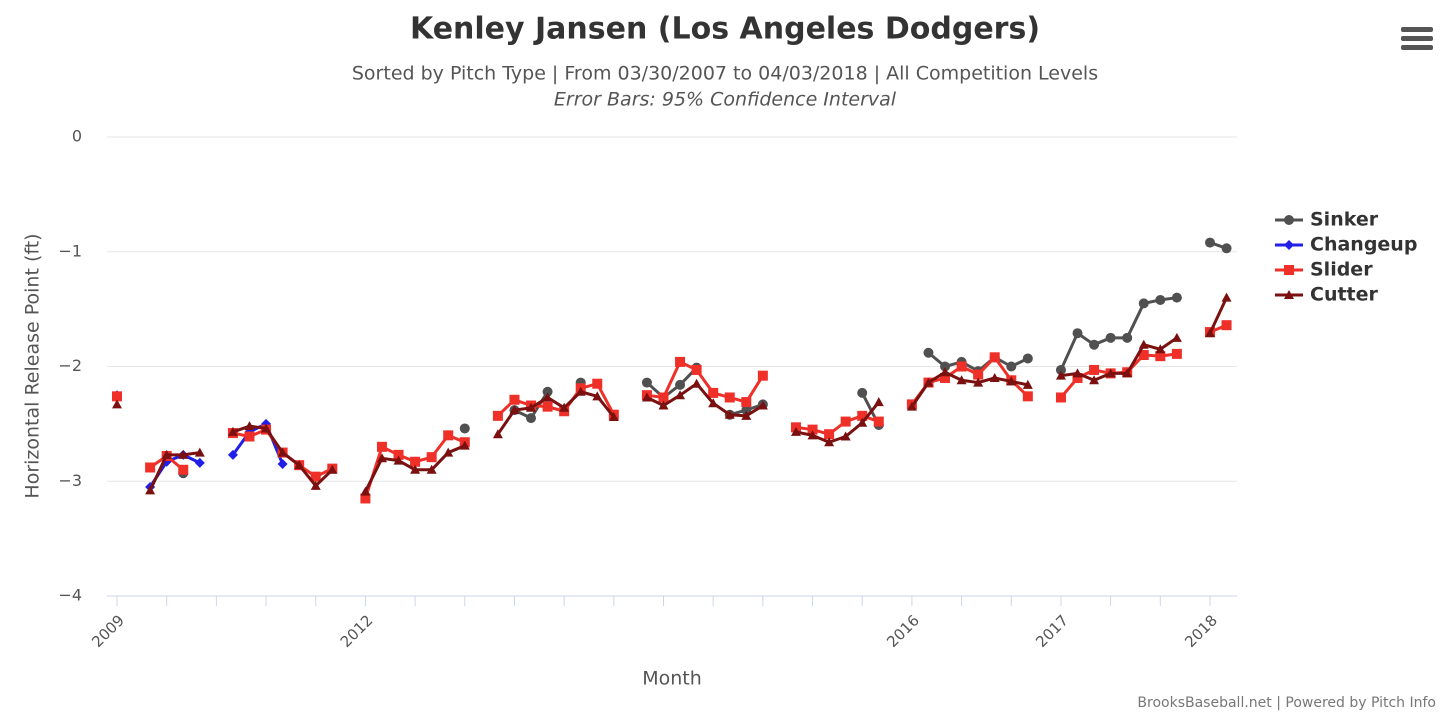 This screenshot has width=1454, height=718. I want to click on y-axis-title: Horizontal Release Point (ft), so click(33, 365).